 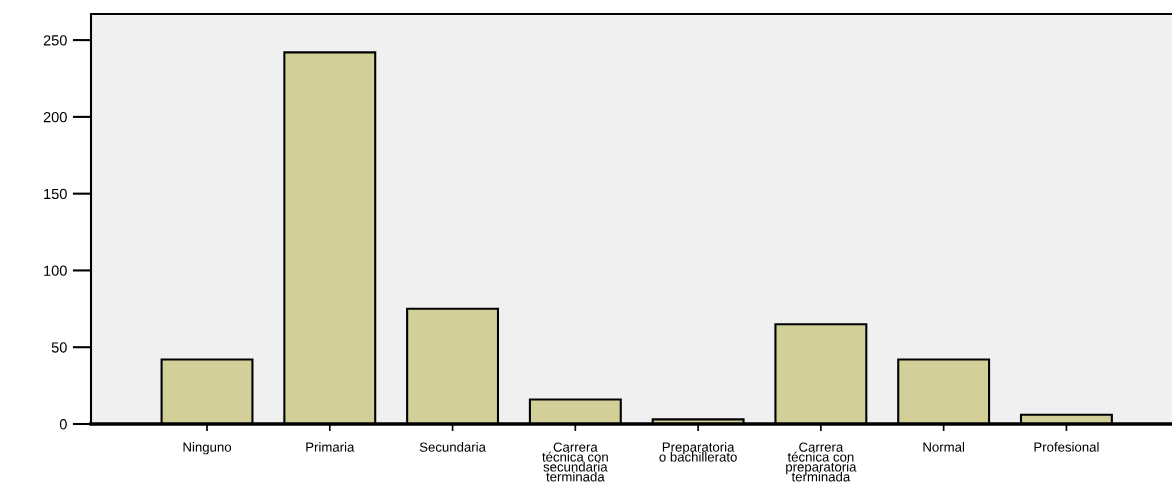 What do you see at coordinates (821, 462) in the screenshot?
I see `x-tick-label: Carrera técnica con preparatoria terminada` at bounding box center [821, 462].